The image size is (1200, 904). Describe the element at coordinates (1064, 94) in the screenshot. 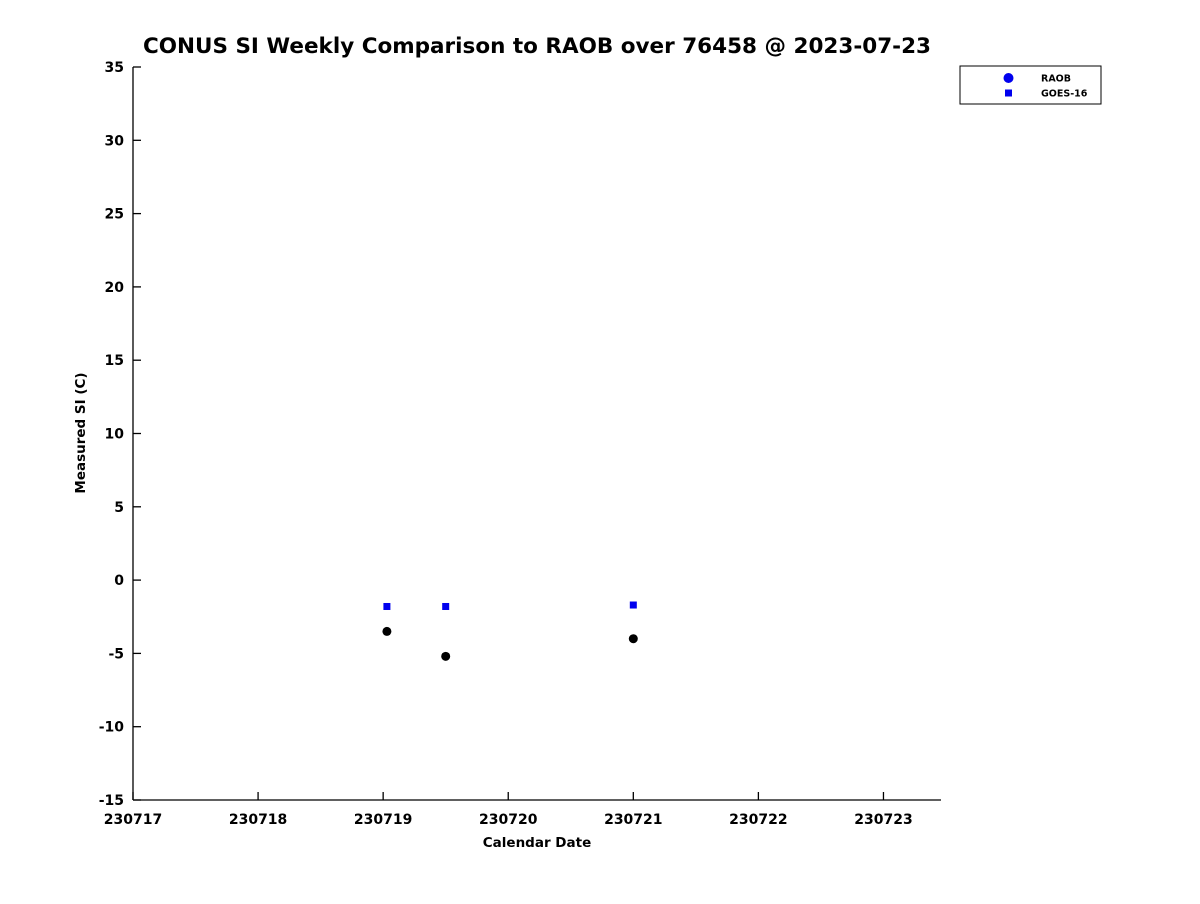

I see `legend-goes-16-label: GOES-16` at that location.